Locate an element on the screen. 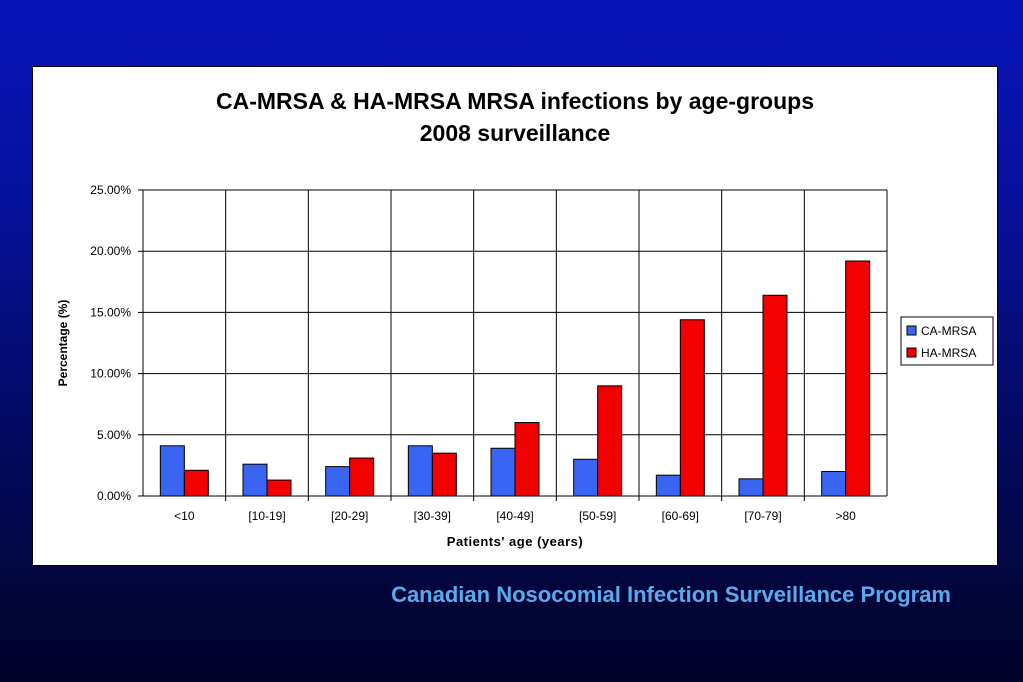 The width and height of the screenshot is (1023, 682). x-tick-label: <10 is located at coordinates (184, 516).